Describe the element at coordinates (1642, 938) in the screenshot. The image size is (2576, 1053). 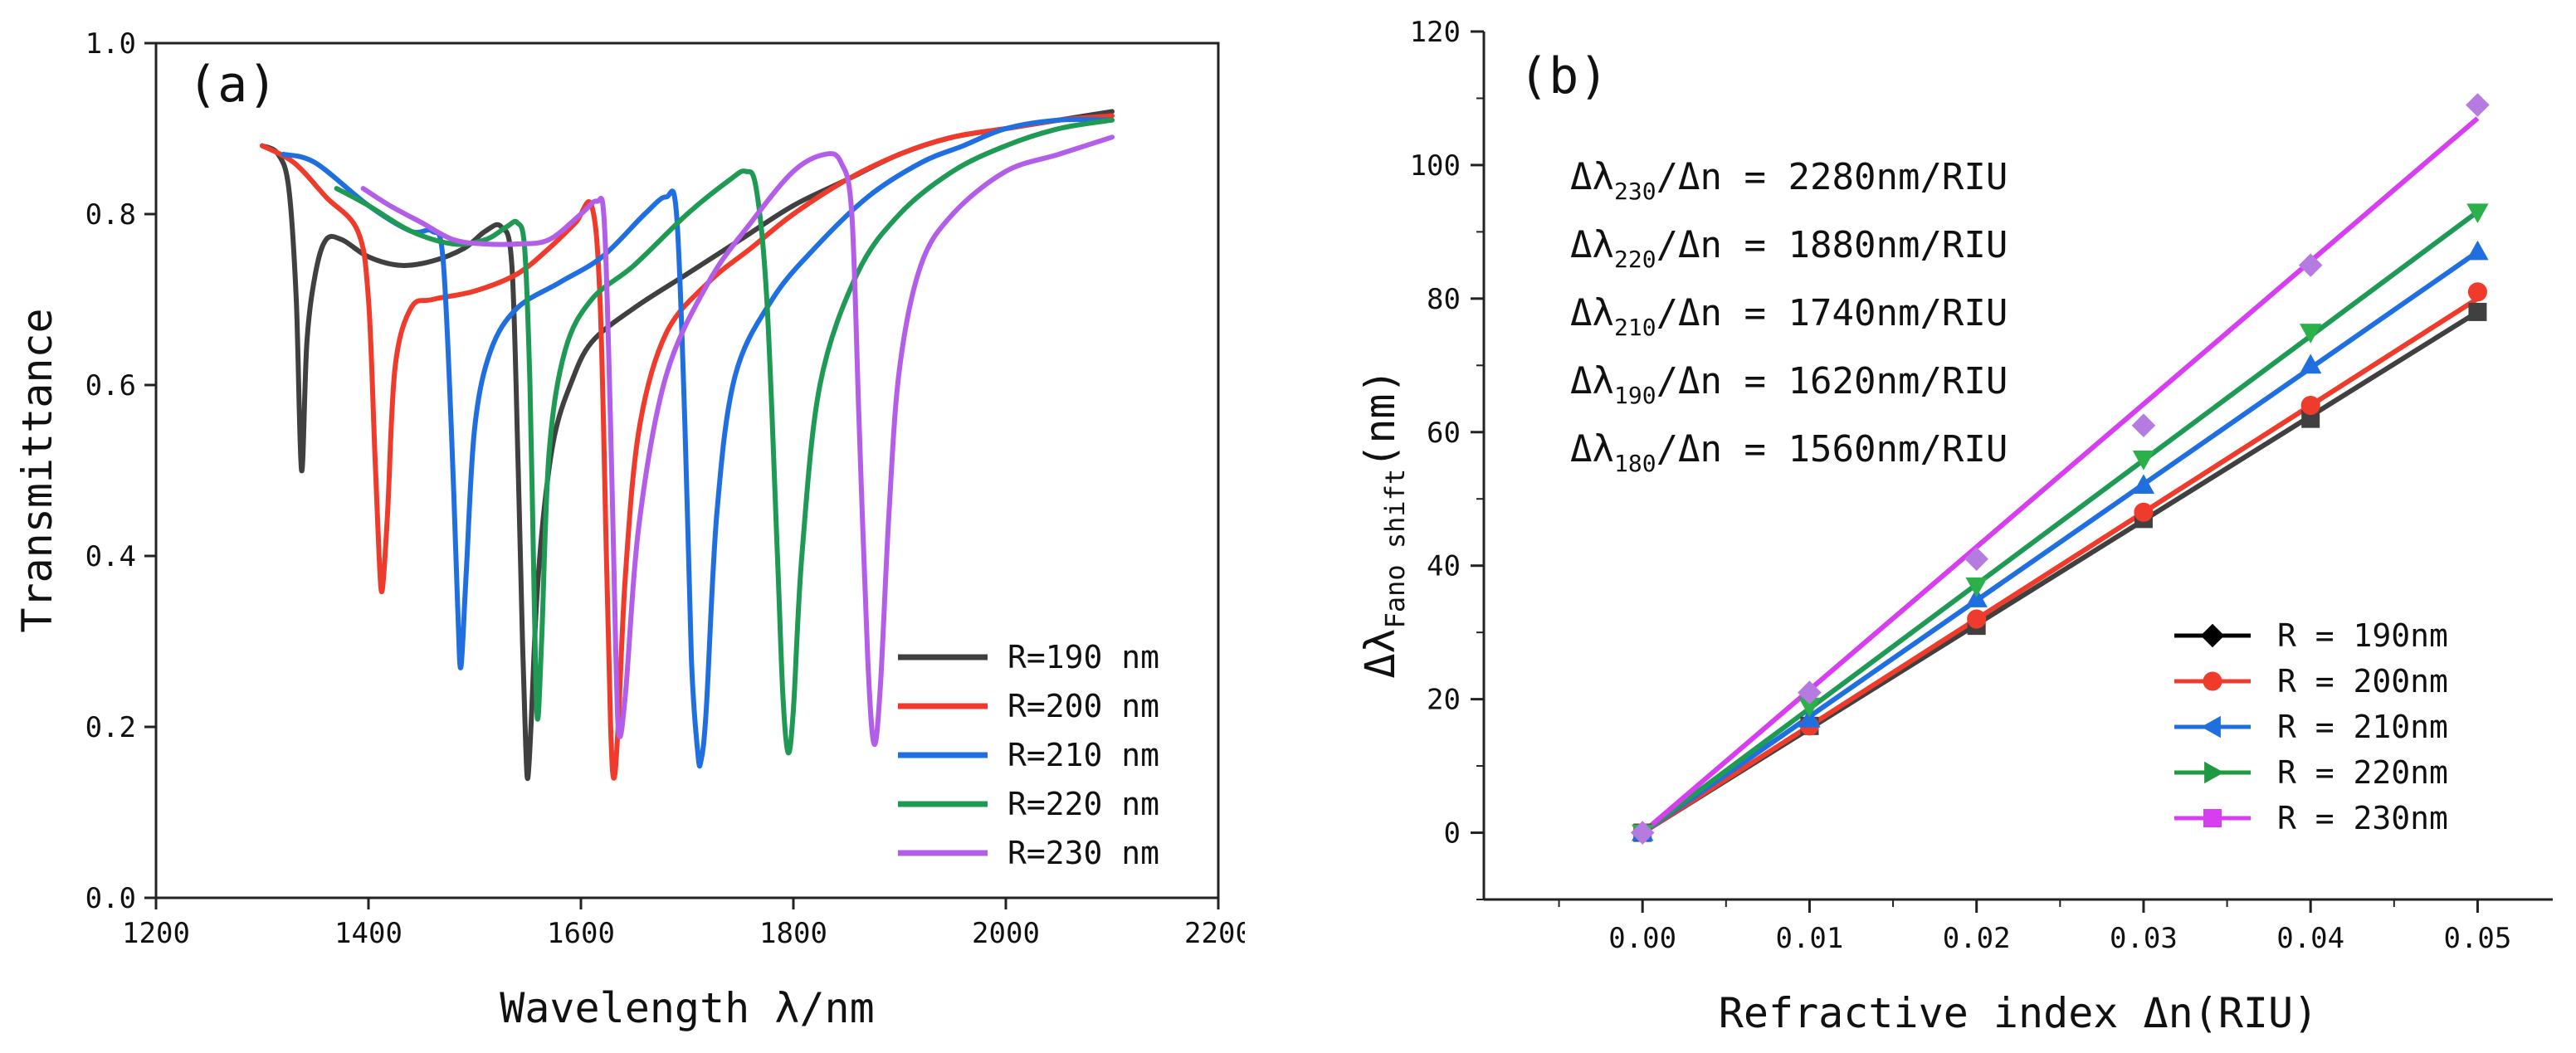
I see `x-tick-label: 0.00` at that location.